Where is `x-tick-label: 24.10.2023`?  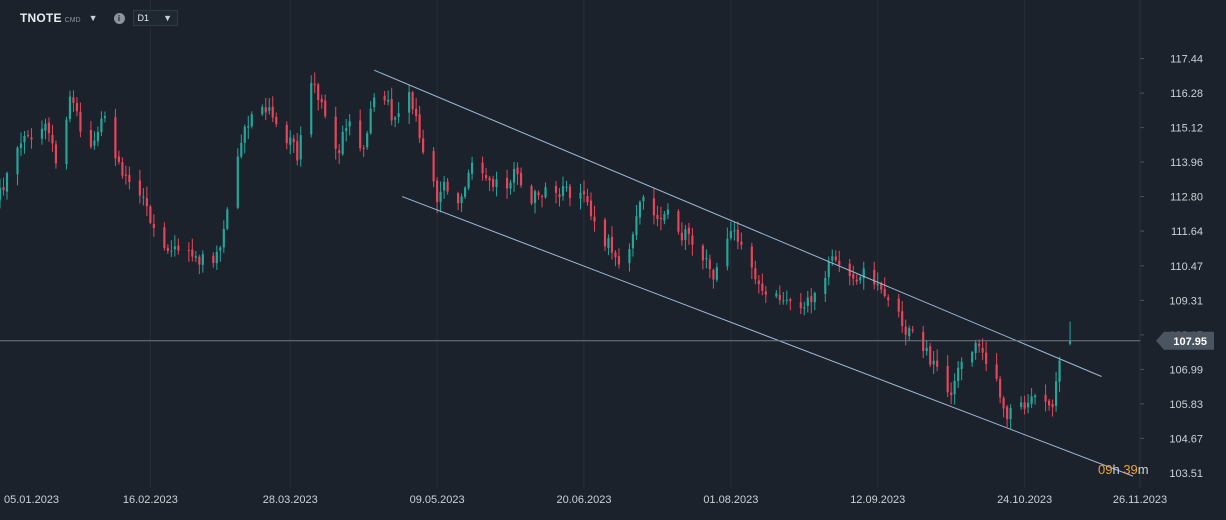 x-tick-label: 24.10.2023 is located at coordinates (1024, 500).